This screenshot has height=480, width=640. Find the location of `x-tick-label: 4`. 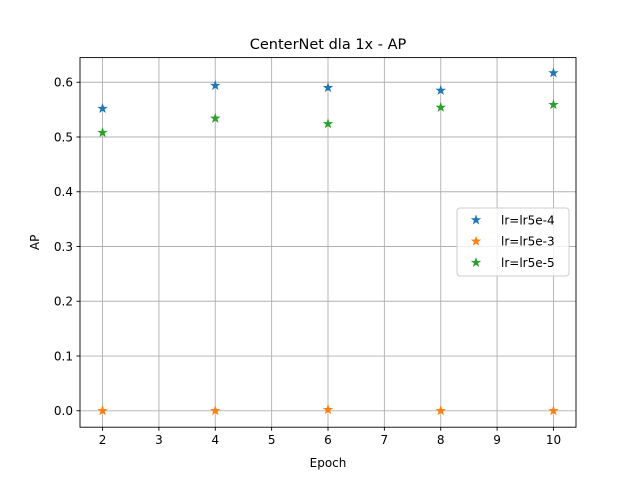

x-tick-label: 4 is located at coordinates (215, 440).